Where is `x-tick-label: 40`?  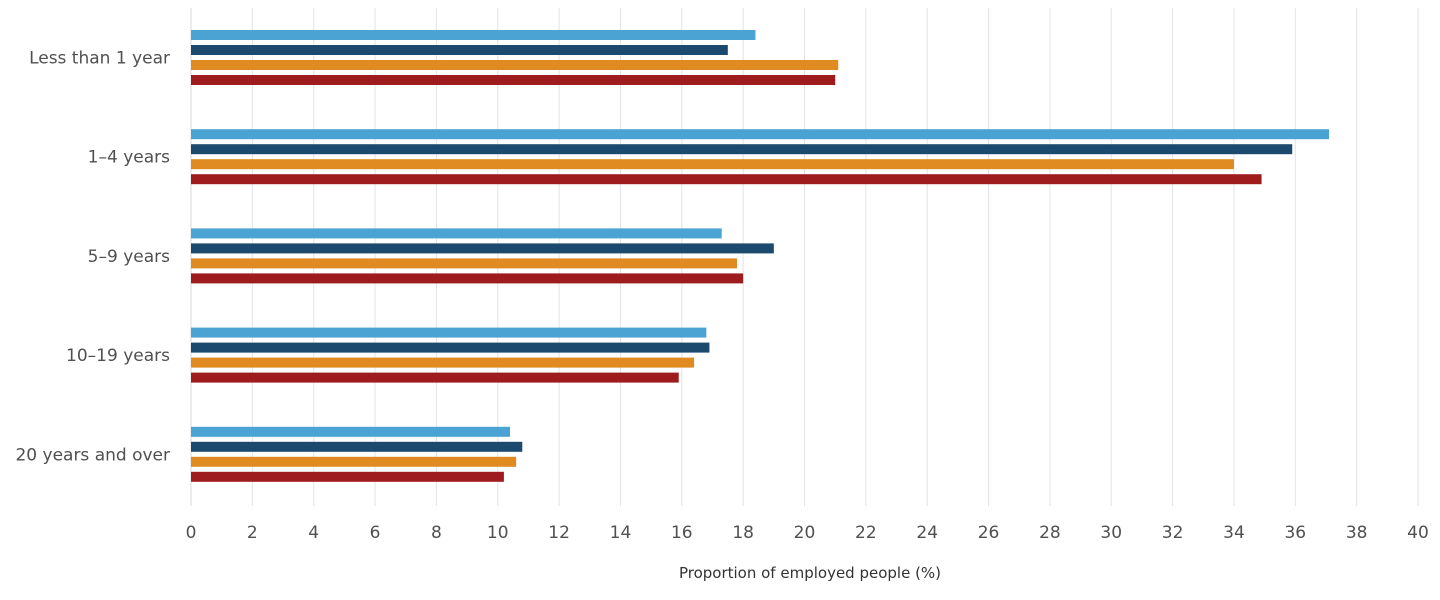
x-tick-label: 40 is located at coordinates (1418, 533).